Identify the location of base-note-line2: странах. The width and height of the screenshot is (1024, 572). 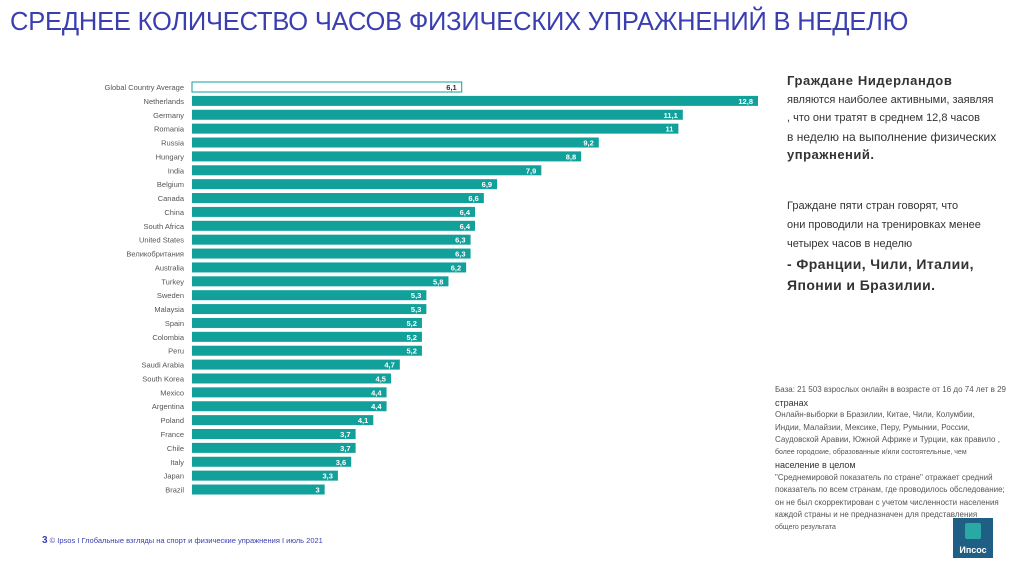
(792, 402).